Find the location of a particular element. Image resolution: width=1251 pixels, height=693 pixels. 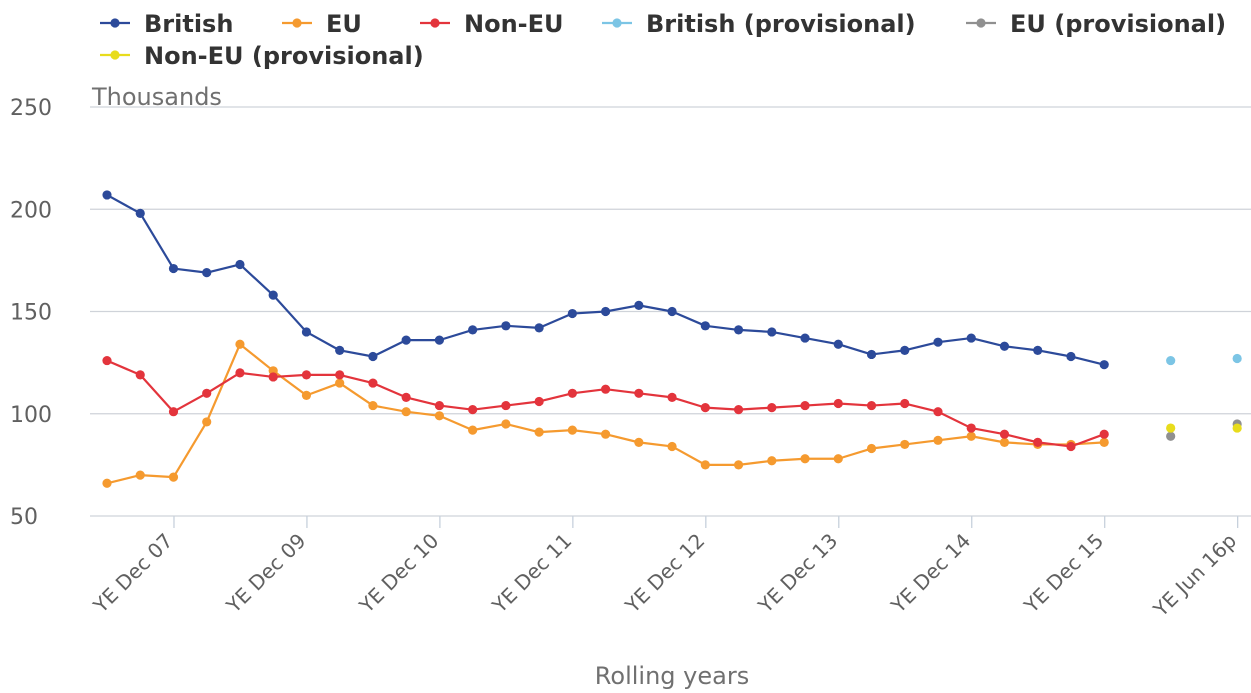

y-axis-label: Thousands is located at coordinates (156, 97).